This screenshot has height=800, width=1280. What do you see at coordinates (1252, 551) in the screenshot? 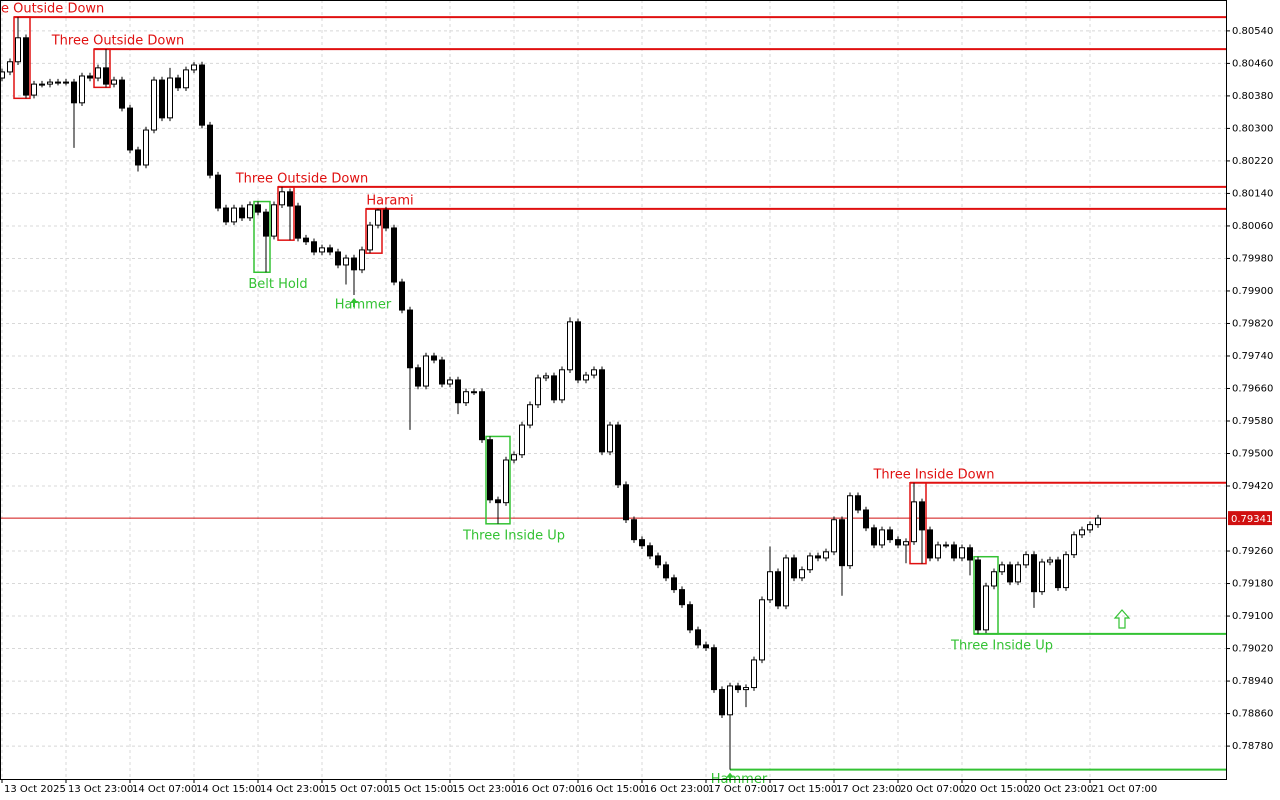
I see `y-tick-label: 0.79260` at bounding box center [1252, 551].